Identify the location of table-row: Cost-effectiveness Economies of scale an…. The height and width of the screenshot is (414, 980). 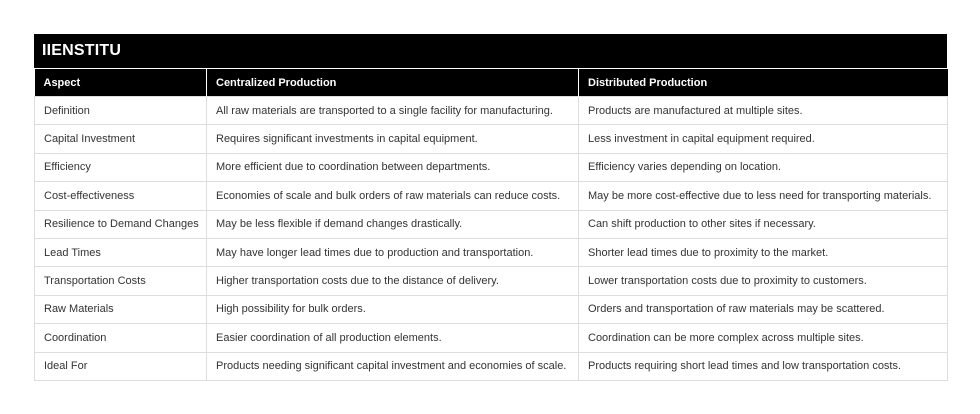
(491, 196).